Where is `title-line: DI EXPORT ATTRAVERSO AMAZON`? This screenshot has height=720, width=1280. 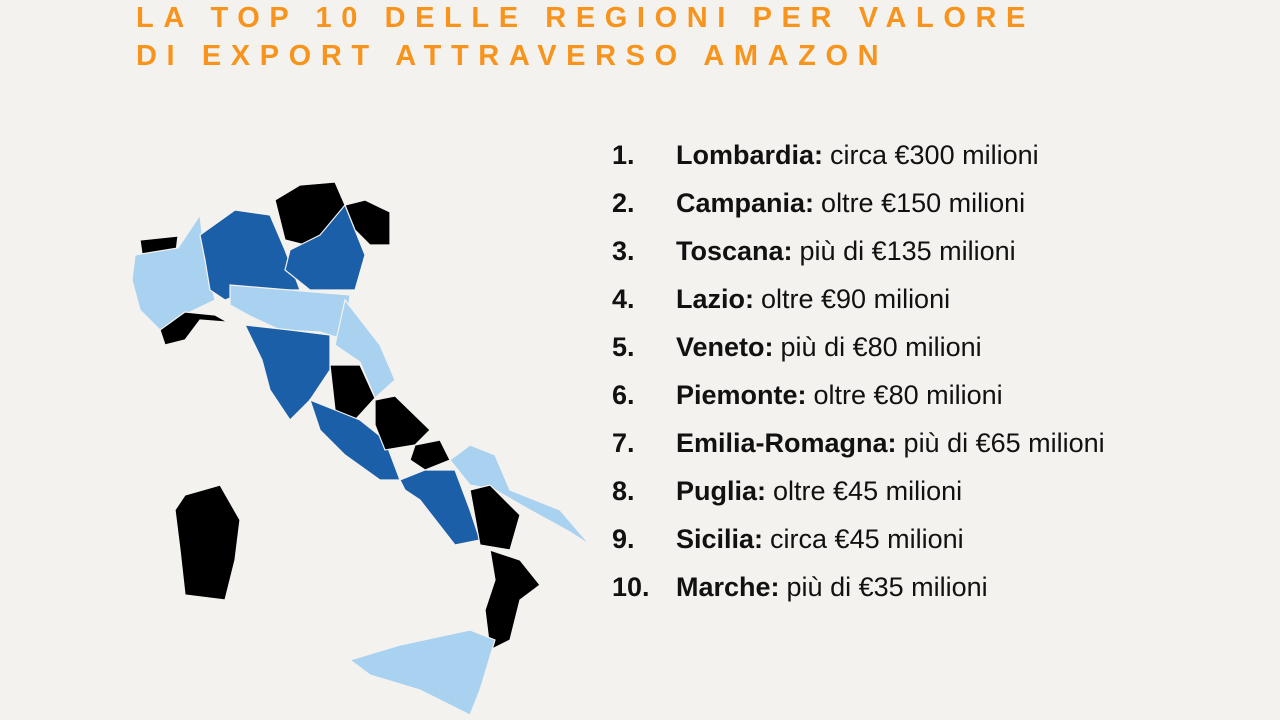
title-line: DI EXPORT ATTRAVERSO AMAZON is located at coordinates (512, 56).